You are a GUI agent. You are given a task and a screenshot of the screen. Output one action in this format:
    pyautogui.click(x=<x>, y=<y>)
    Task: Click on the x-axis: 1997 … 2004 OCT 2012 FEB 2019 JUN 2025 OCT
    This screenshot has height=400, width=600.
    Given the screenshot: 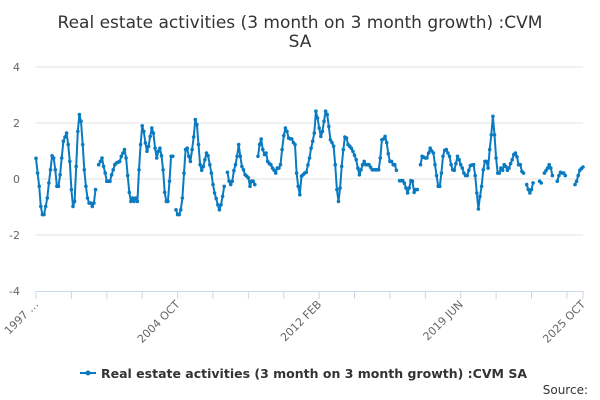 What is the action you would take?
    pyautogui.click(x=295, y=318)
    